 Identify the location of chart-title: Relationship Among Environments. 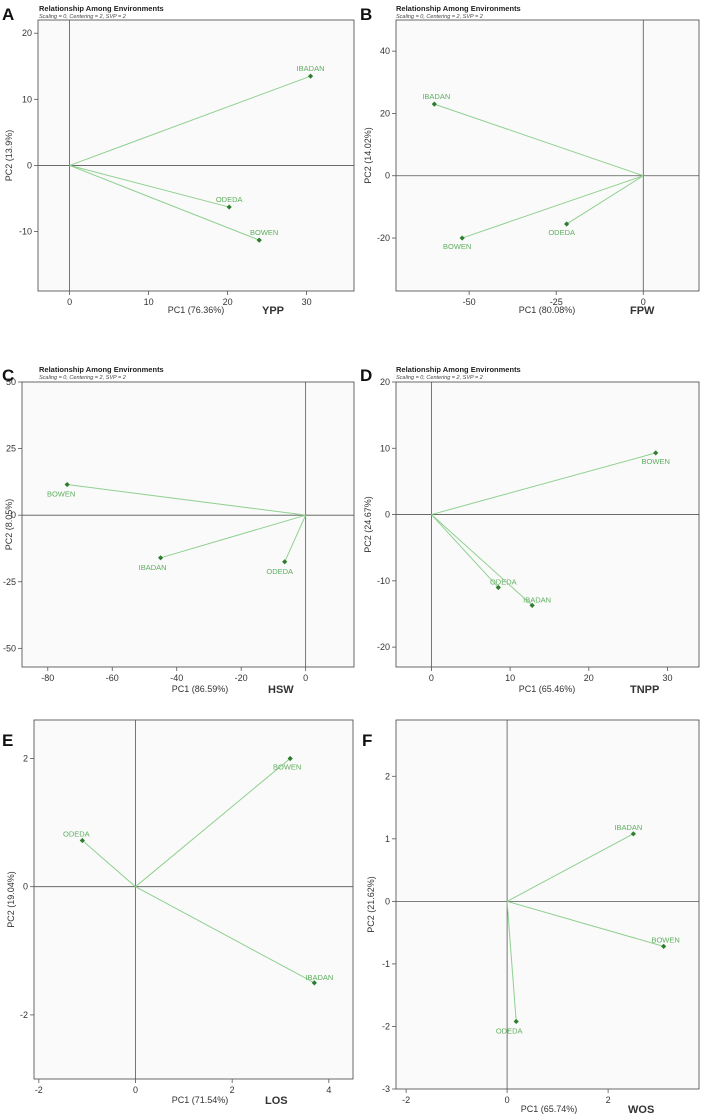
(458, 8).